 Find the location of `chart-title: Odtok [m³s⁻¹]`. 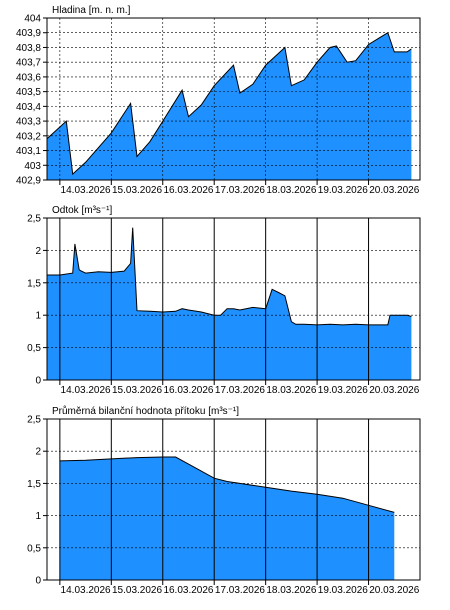

chart-title: Odtok [m³s⁻¹] is located at coordinates (82, 210).